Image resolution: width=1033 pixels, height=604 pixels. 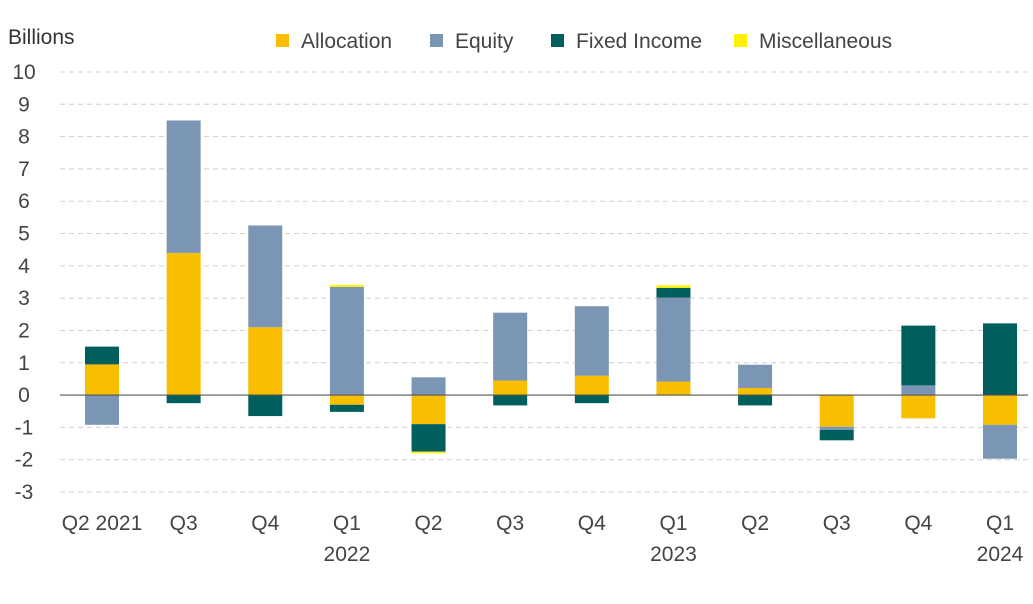 What do you see at coordinates (41, 37) in the screenshot?
I see `y-axis-title: Billions` at bounding box center [41, 37].